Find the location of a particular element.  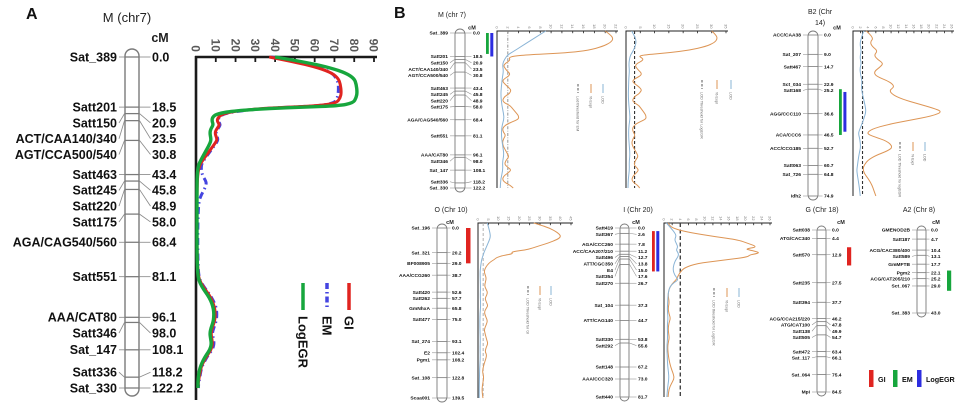

axis-tick-label: 25 is located at coordinates (697, 26).